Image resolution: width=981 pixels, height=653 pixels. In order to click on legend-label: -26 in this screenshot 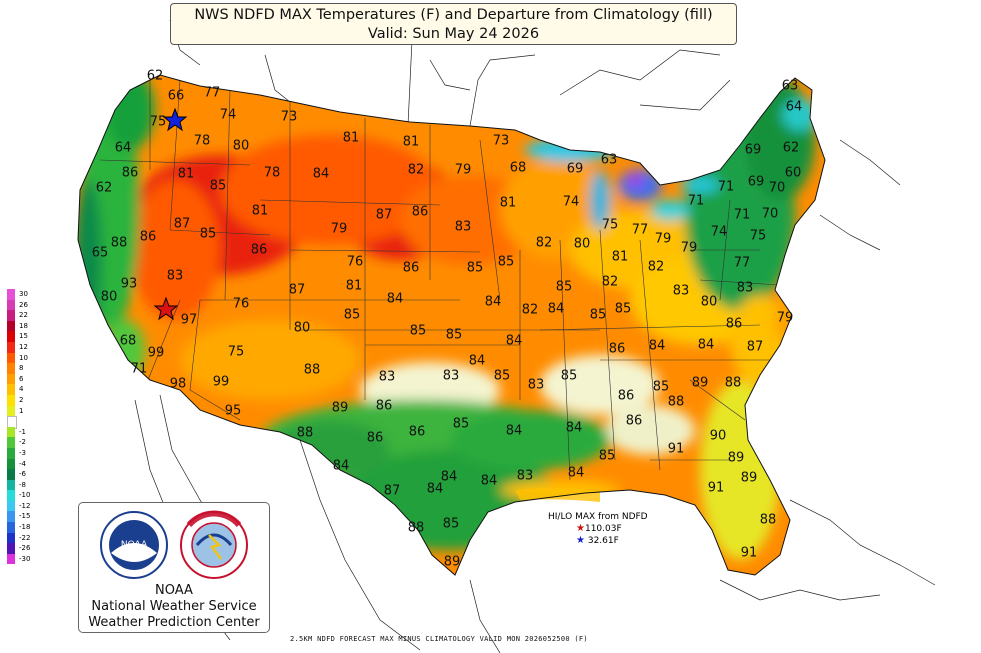, I will do `click(24, 548)`.